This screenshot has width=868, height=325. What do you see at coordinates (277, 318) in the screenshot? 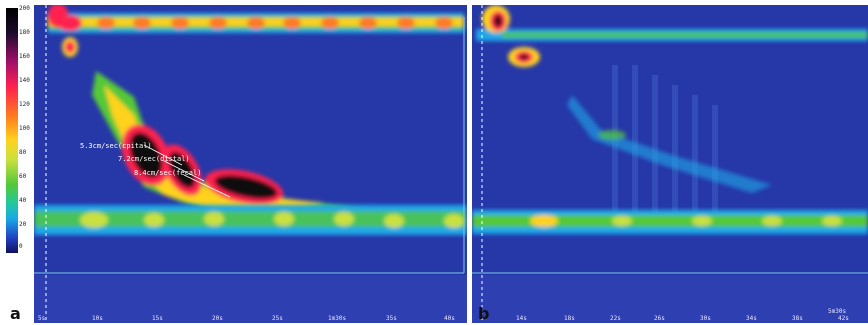
I see `x-tick: 25s` at bounding box center [277, 318].